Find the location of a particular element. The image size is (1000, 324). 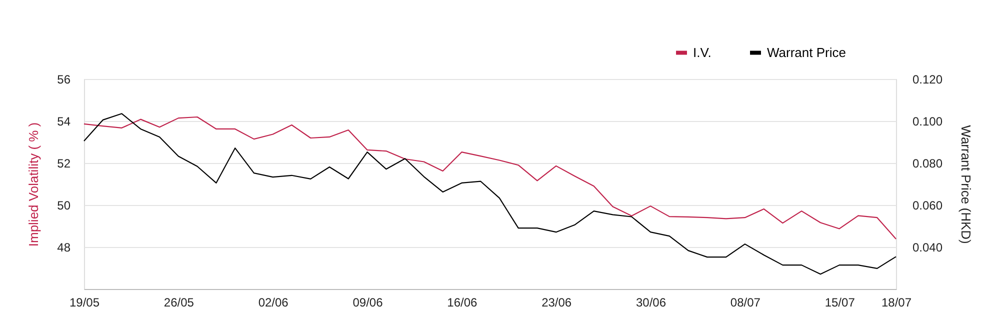

x-tick-label: 15/07 is located at coordinates (840, 303).